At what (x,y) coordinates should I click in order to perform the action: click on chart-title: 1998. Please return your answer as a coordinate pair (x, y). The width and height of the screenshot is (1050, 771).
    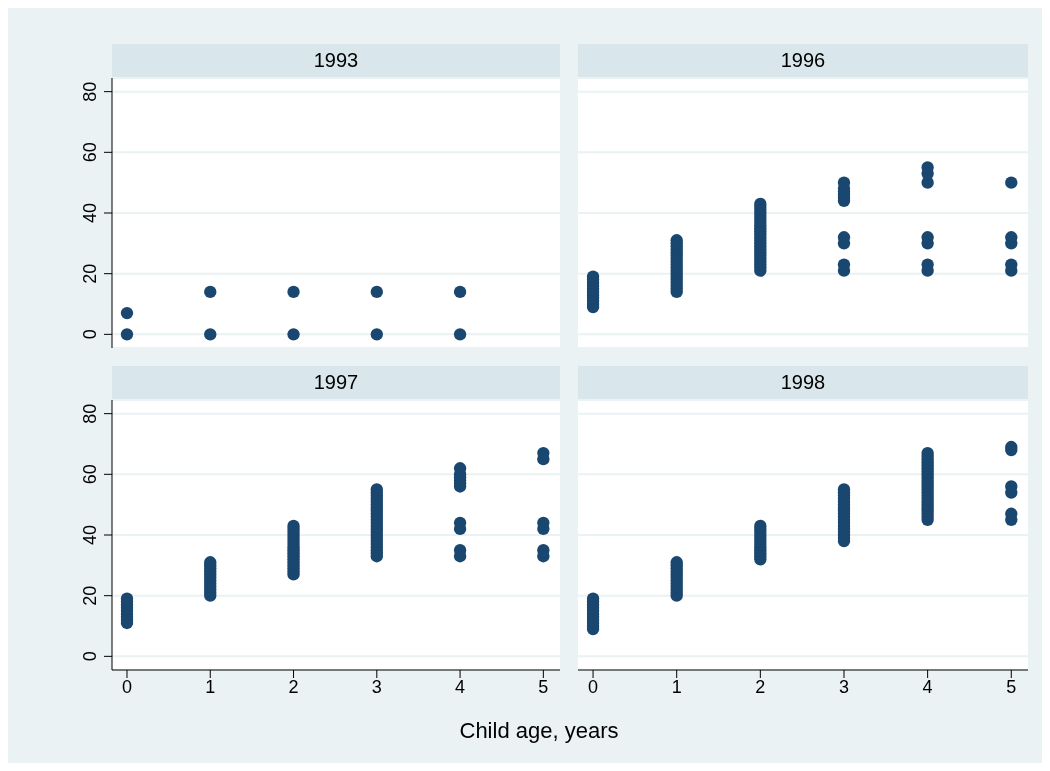
    Looking at the image, I should click on (803, 382).